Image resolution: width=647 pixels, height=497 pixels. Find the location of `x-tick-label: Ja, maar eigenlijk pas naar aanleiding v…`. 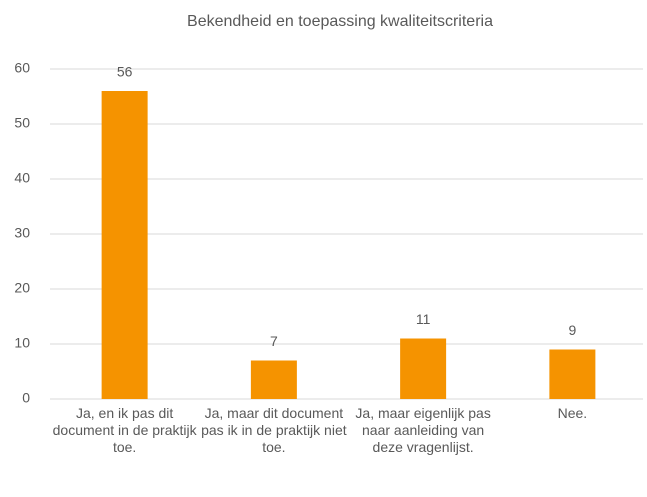

x-tick-label: Ja, maar eigenlijk pas naar aanleiding v… is located at coordinates (423, 430).